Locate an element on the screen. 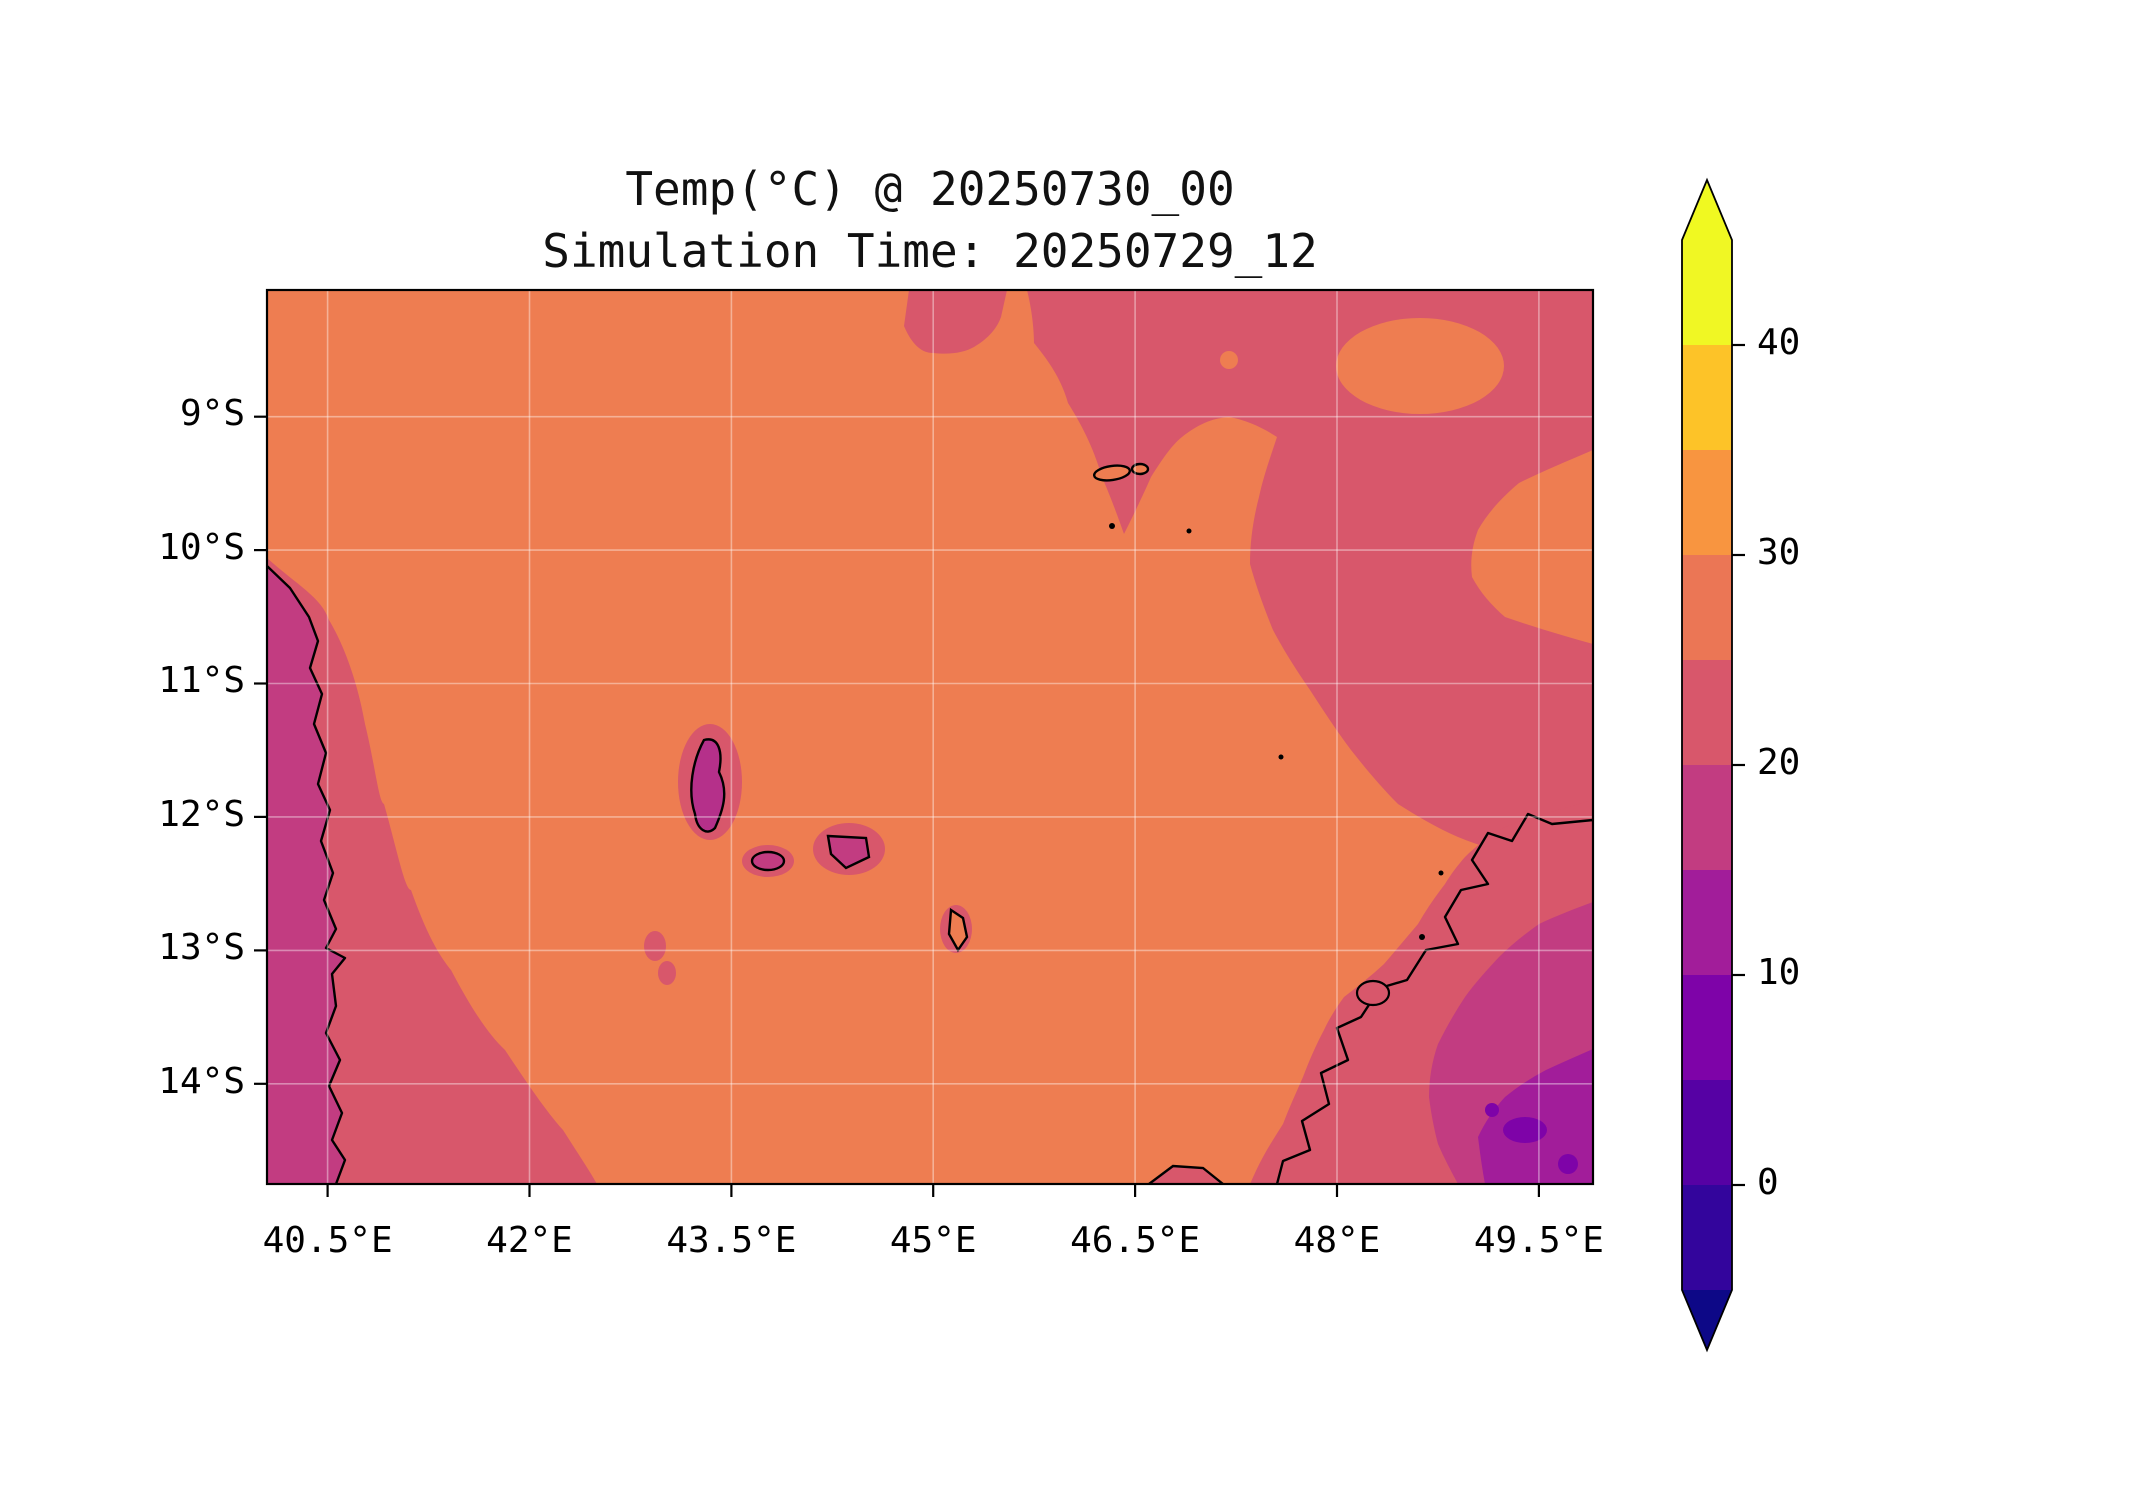 The image size is (2142, 1500). colorbar-outline is located at coordinates (1707, 765).